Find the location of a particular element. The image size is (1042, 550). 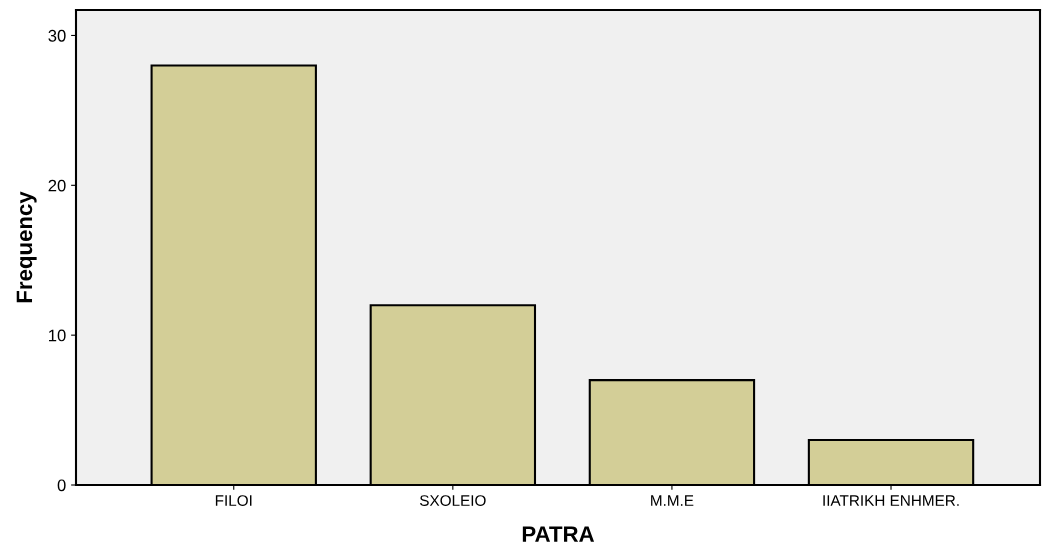

y-axis-title: Frequency is located at coordinates (26, 247).